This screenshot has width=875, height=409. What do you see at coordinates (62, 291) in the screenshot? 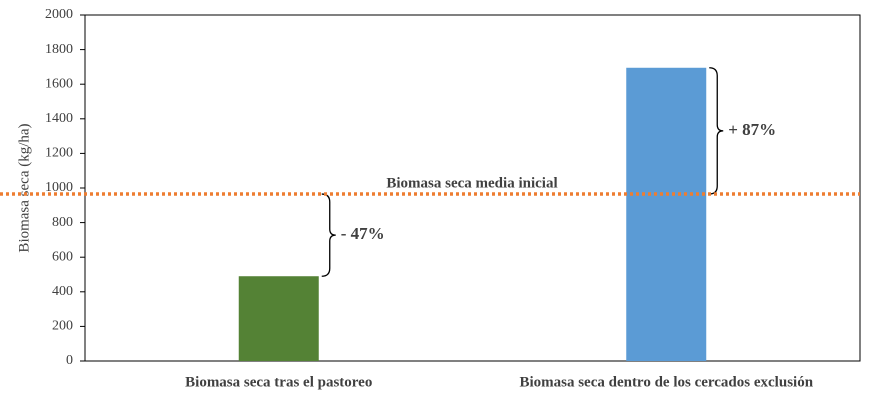
I see `y-tick-label: 400` at bounding box center [62, 291].